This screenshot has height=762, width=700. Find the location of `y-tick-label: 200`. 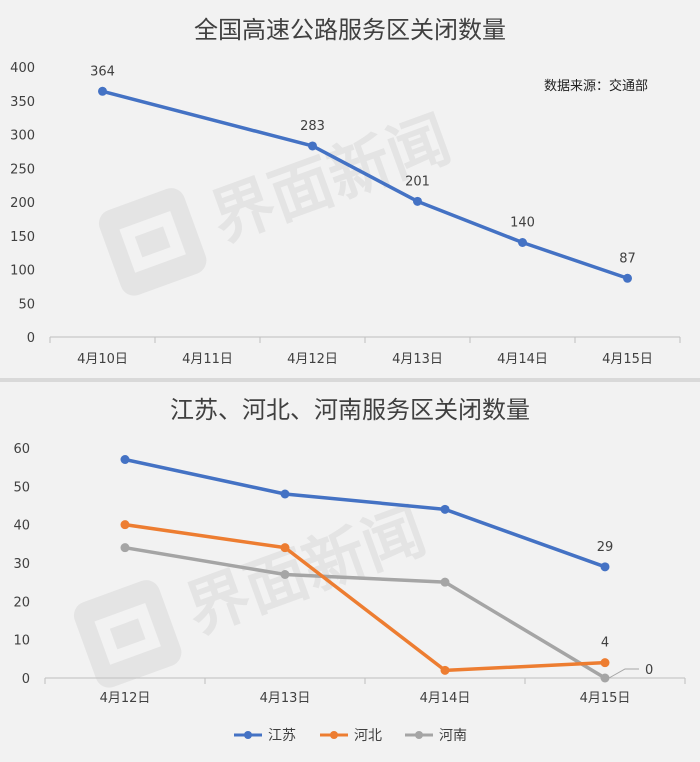

y-tick-label: 200 is located at coordinates (22, 203).